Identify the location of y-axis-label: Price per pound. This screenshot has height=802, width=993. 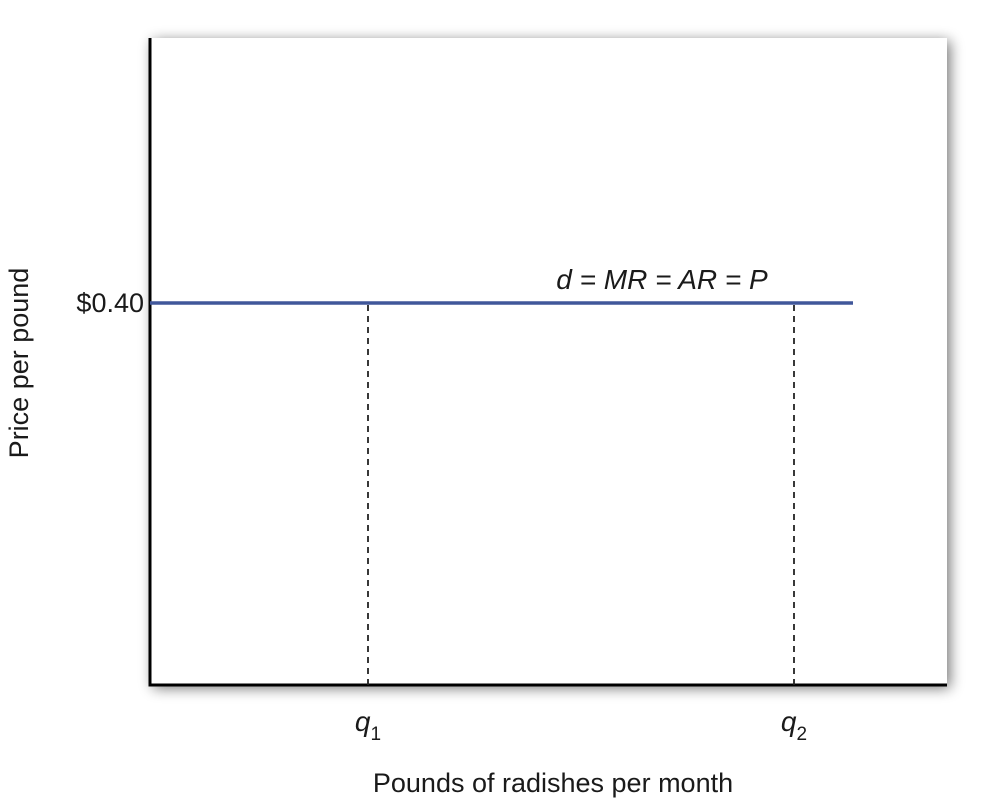
(19, 363).